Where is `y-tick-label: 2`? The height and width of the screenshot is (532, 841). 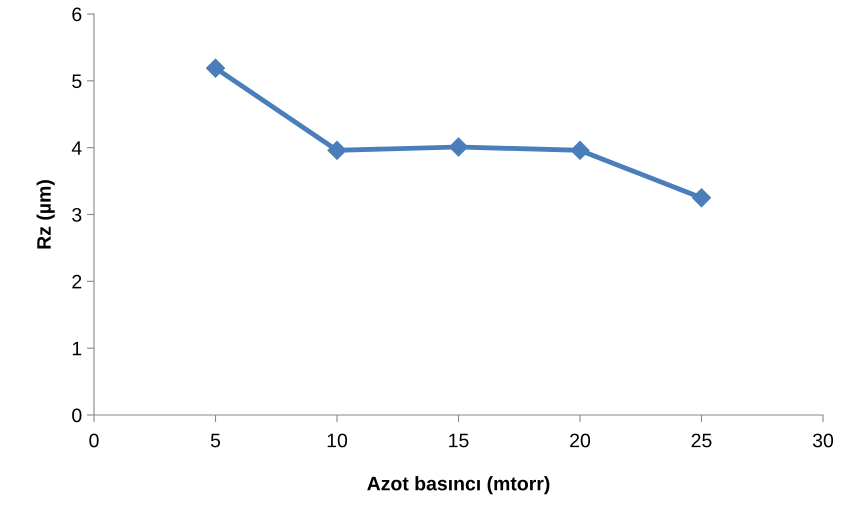 y-tick-label: 2 is located at coordinates (77, 281).